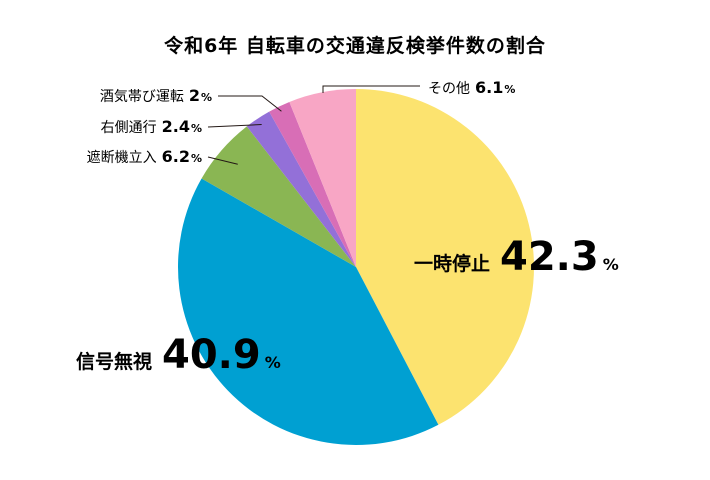  I want to click on slice-label-2: 遮断機立入 6.2%, so click(144, 156).